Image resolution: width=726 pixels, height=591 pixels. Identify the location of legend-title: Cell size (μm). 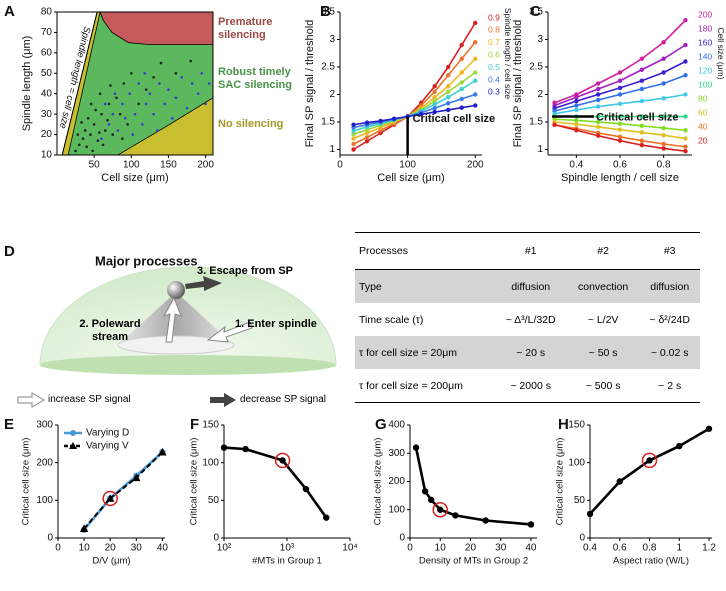
(721, 53).